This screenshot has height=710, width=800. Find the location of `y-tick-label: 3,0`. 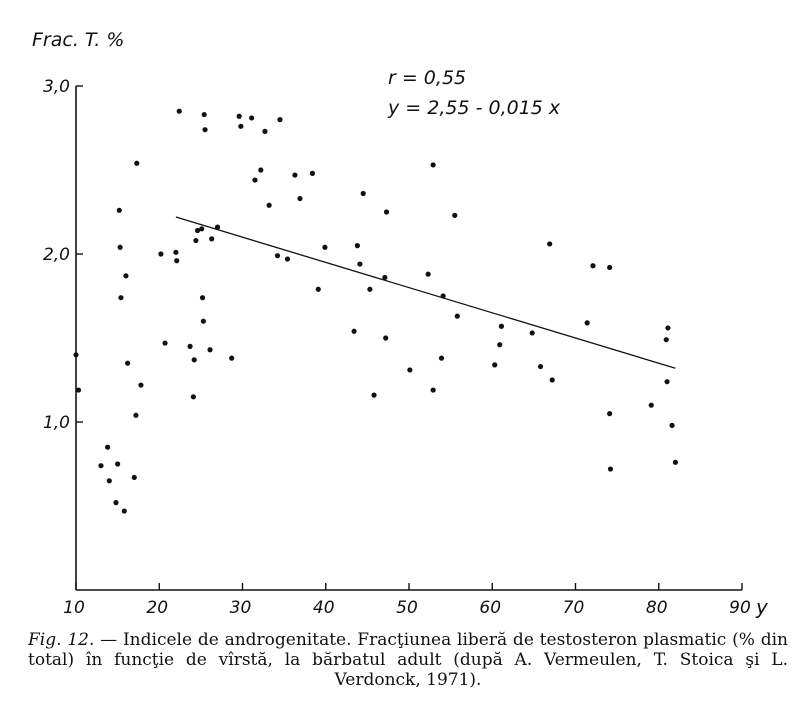

y-tick-label: 3,0 is located at coordinates (56, 87).